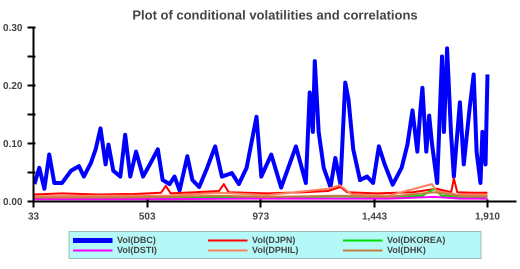 This screenshot has height=269, width=520. I want to click on x-tick-label: 973, so click(261, 217).